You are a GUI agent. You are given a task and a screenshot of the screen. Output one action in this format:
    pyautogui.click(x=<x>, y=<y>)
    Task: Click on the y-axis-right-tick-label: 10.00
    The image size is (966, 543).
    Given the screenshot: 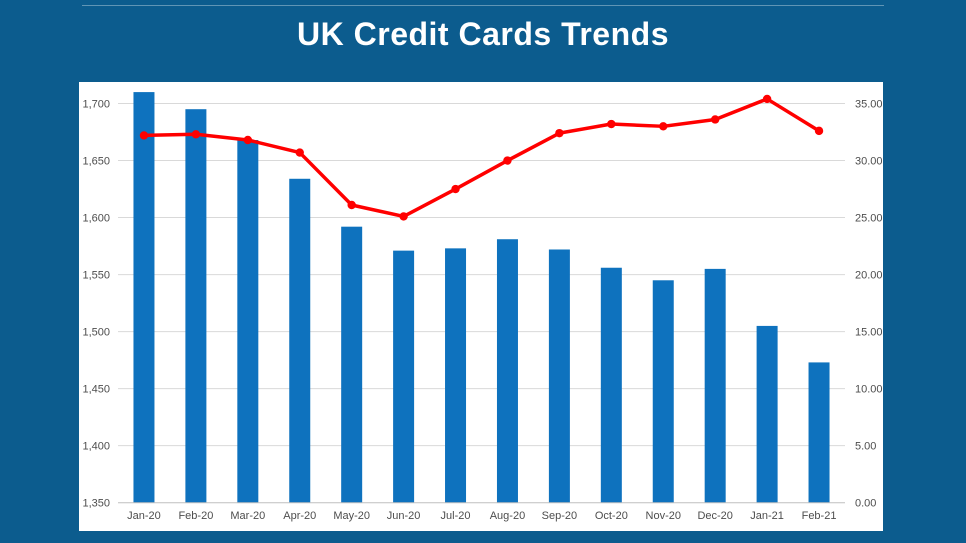 What is the action you would take?
    pyautogui.click(x=869, y=390)
    